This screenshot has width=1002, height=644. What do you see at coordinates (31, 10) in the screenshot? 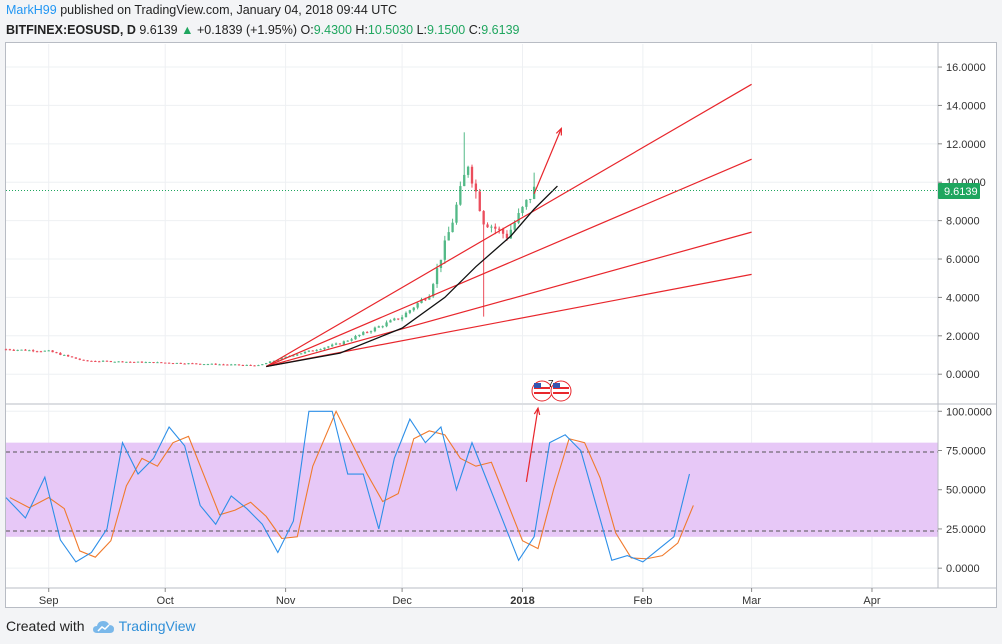
I see `author-link: MarkH99` at bounding box center [31, 10].